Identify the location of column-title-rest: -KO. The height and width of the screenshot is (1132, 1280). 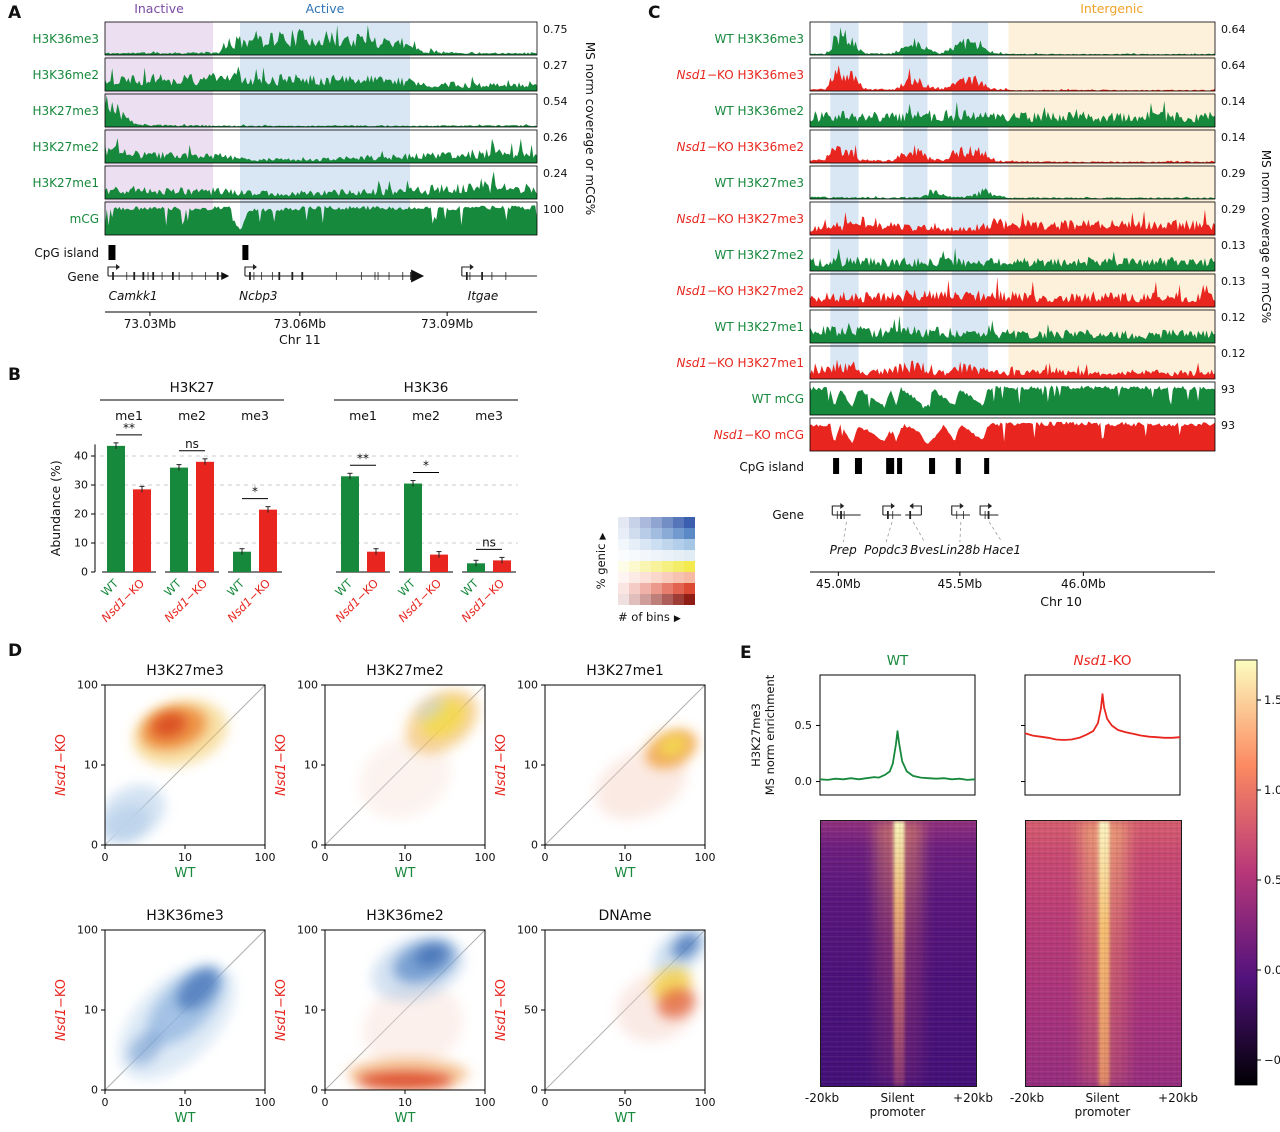
(1120, 661).